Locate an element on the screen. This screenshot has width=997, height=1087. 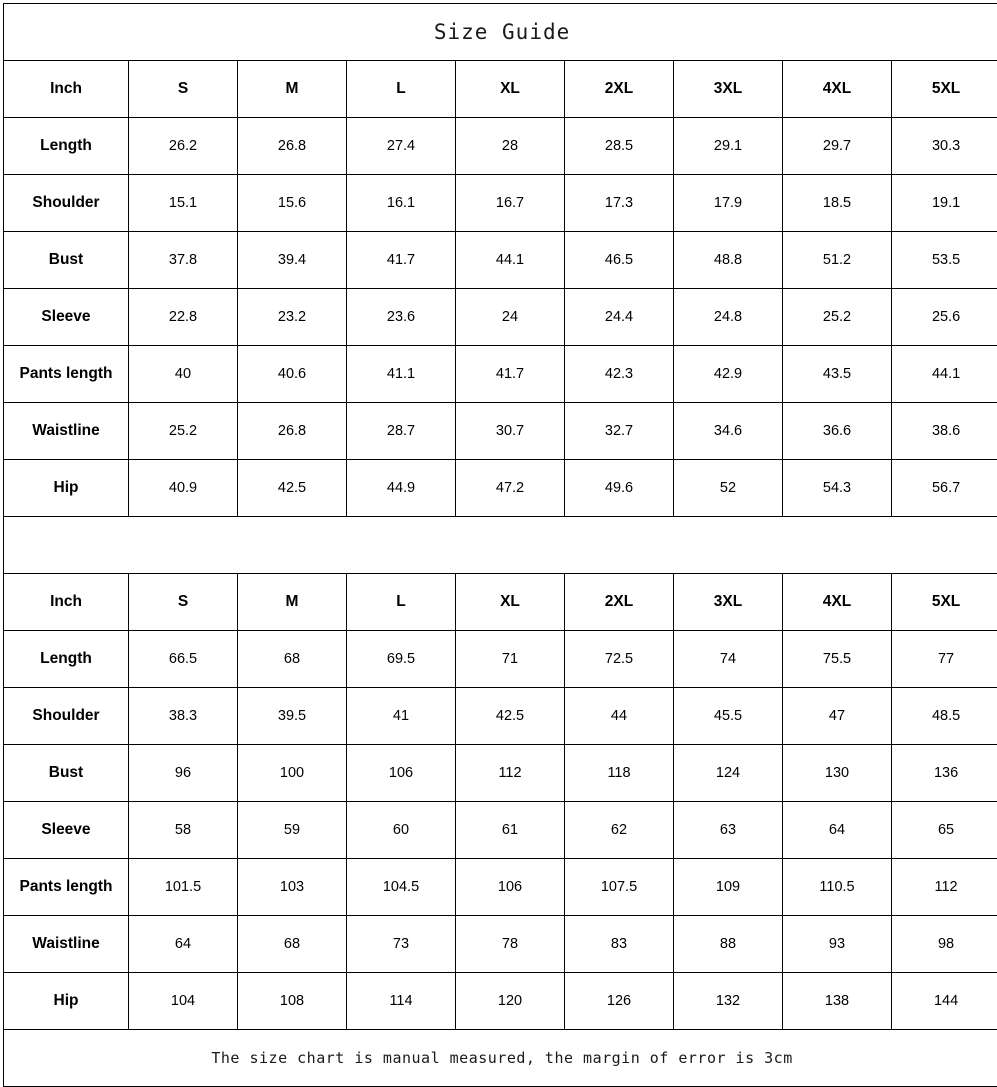
measurement-cell: 138 is located at coordinates (837, 1001).